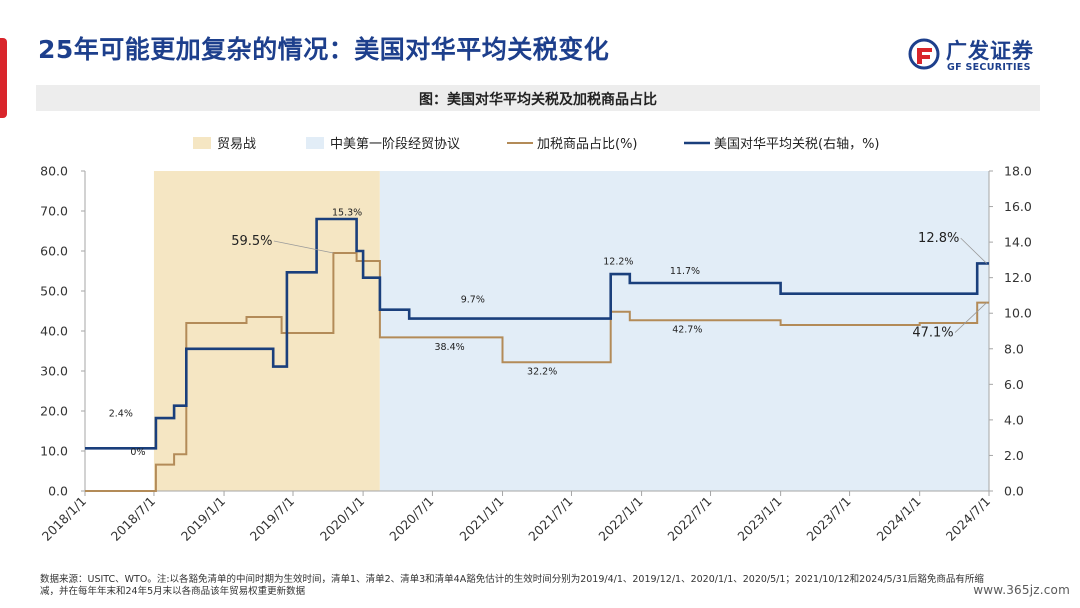 This screenshot has width=1080, height=608. I want to click on page-title: 25年可能更加复杂的情况：美国对华平均关税变化, so click(324, 49).